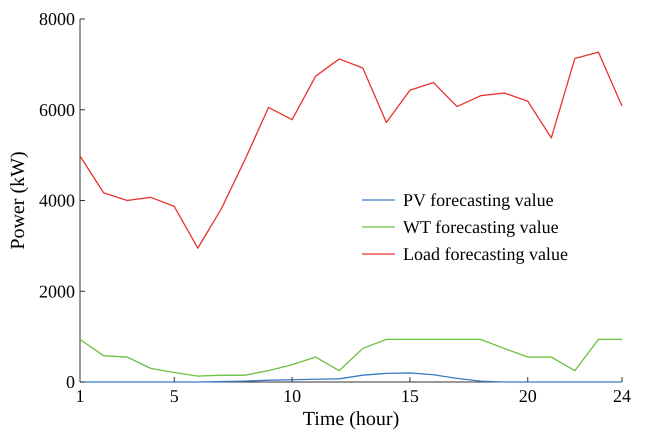  I want to click on x-tick-label: 20, so click(527, 396).